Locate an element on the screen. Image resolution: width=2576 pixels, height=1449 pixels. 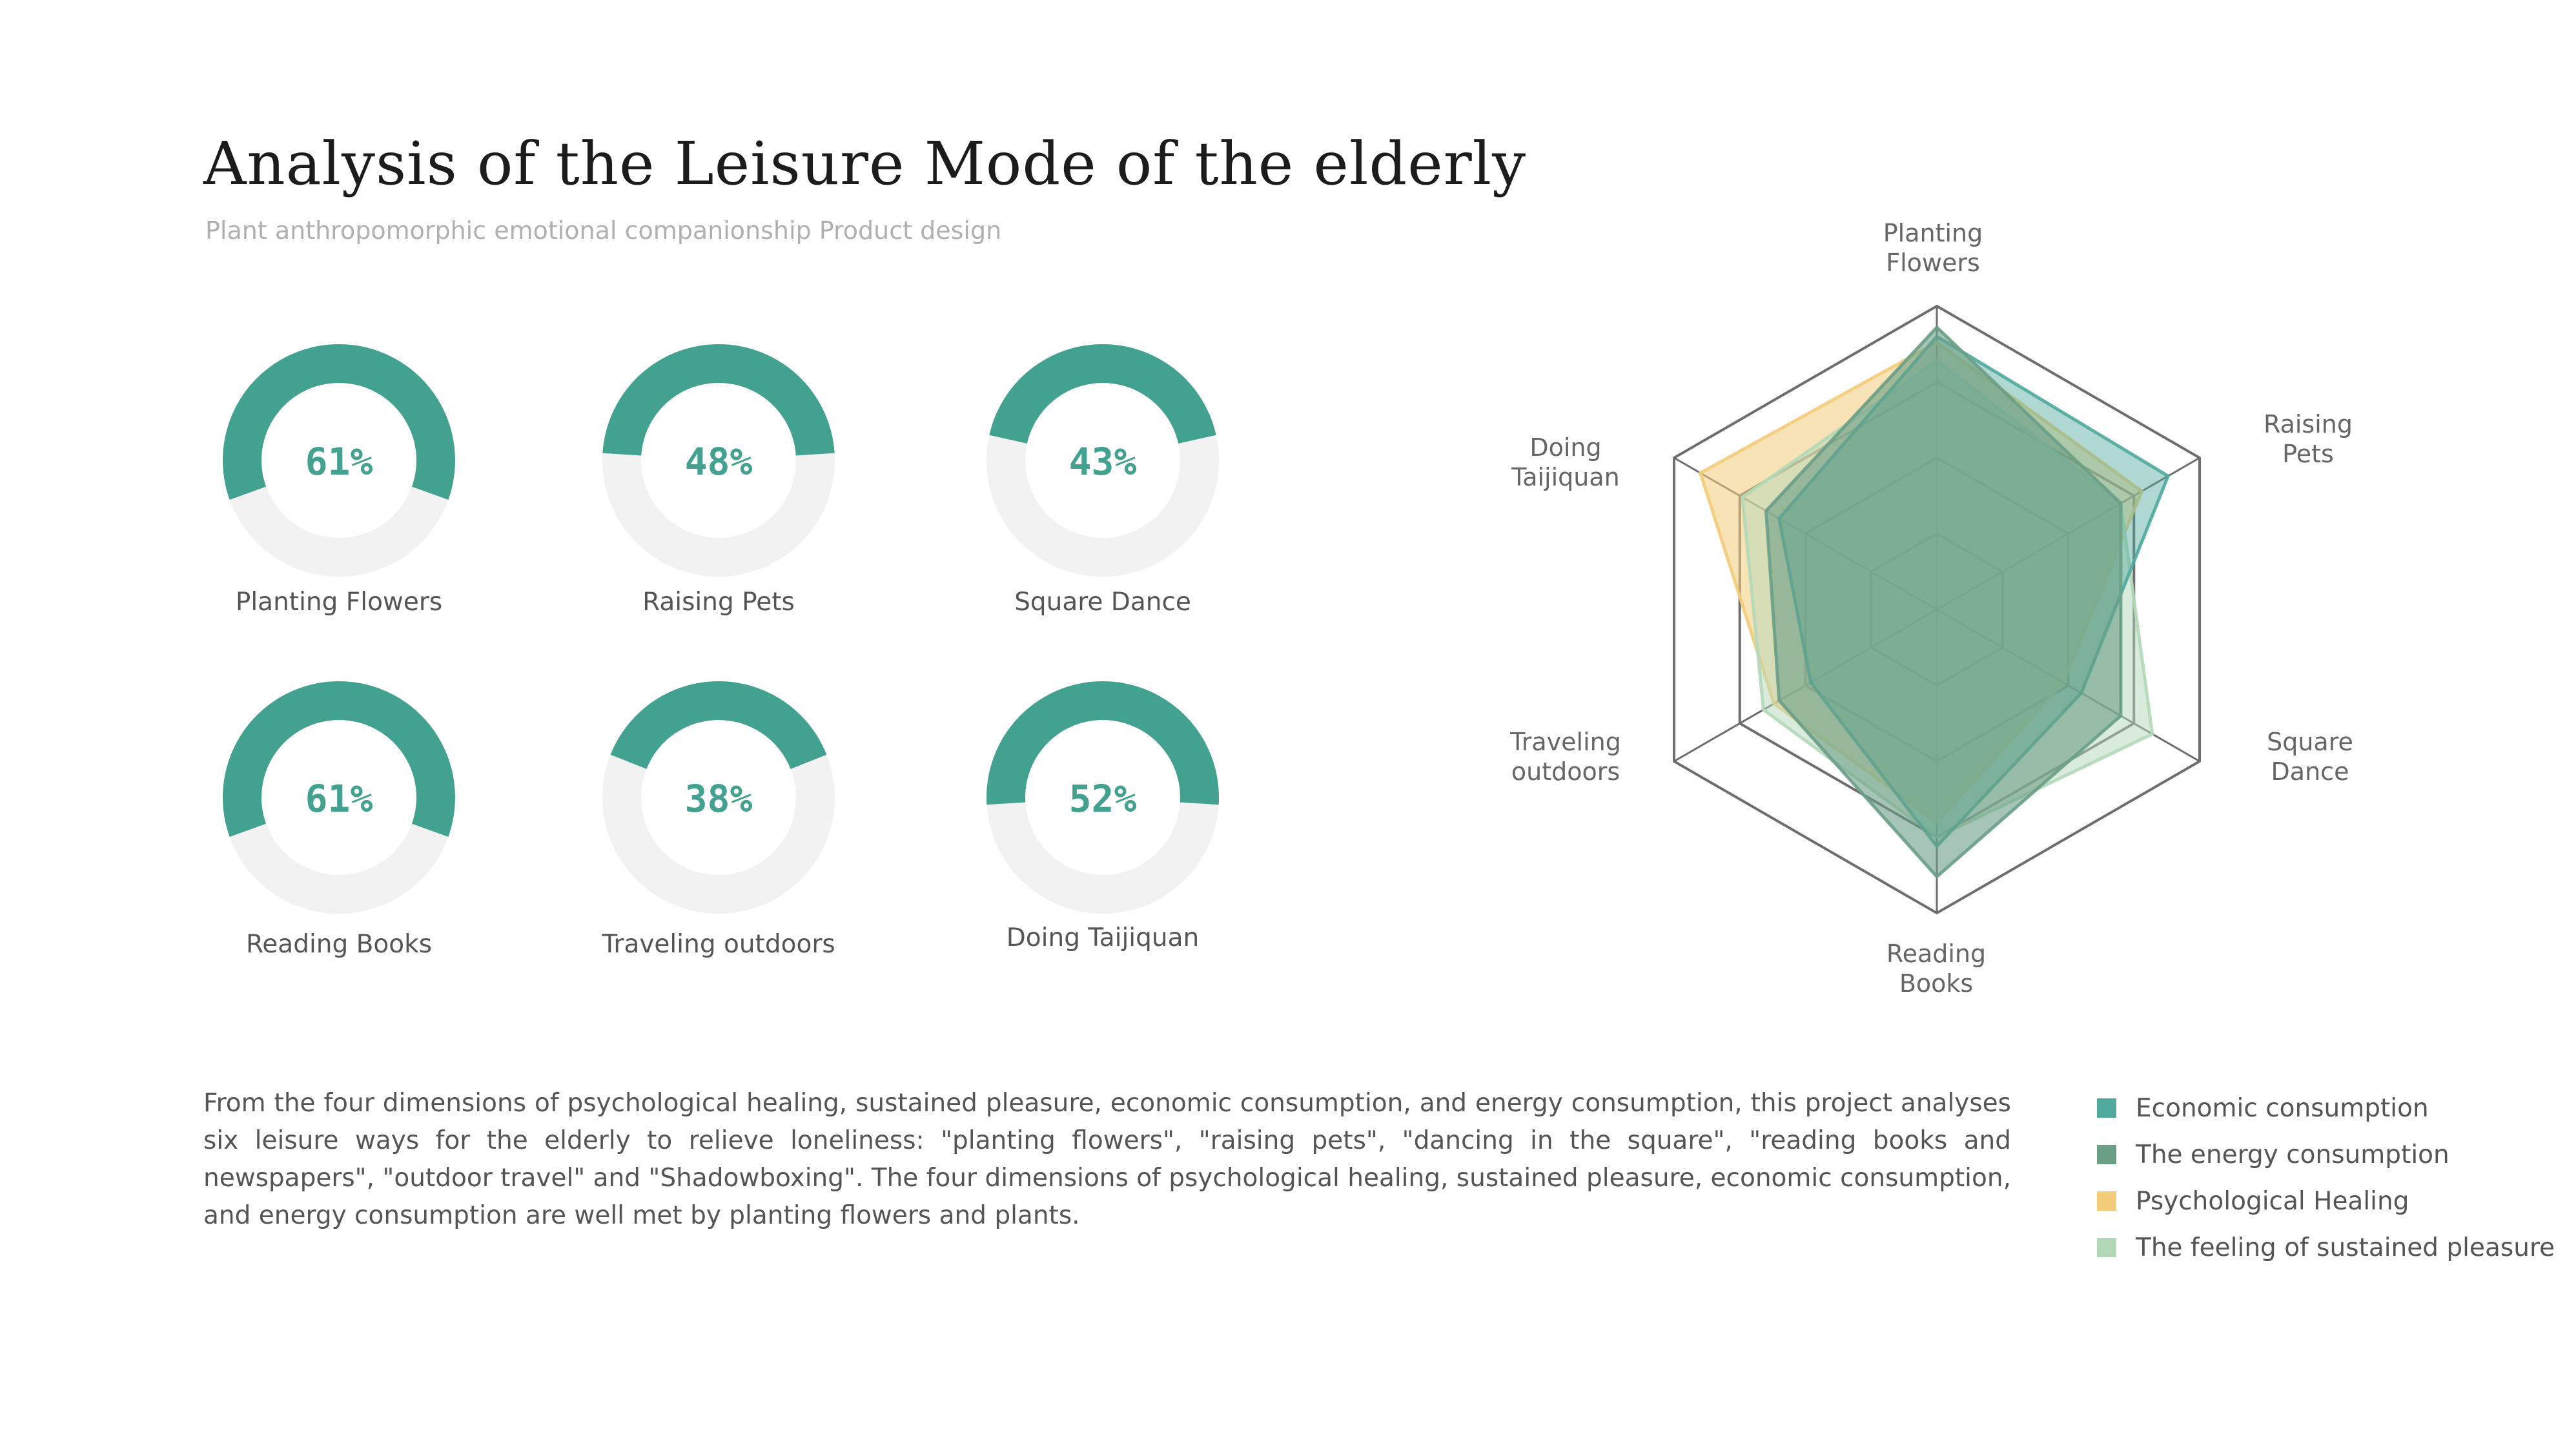
radar-axis-label: Doing Taijiquan is located at coordinates (1565, 462).